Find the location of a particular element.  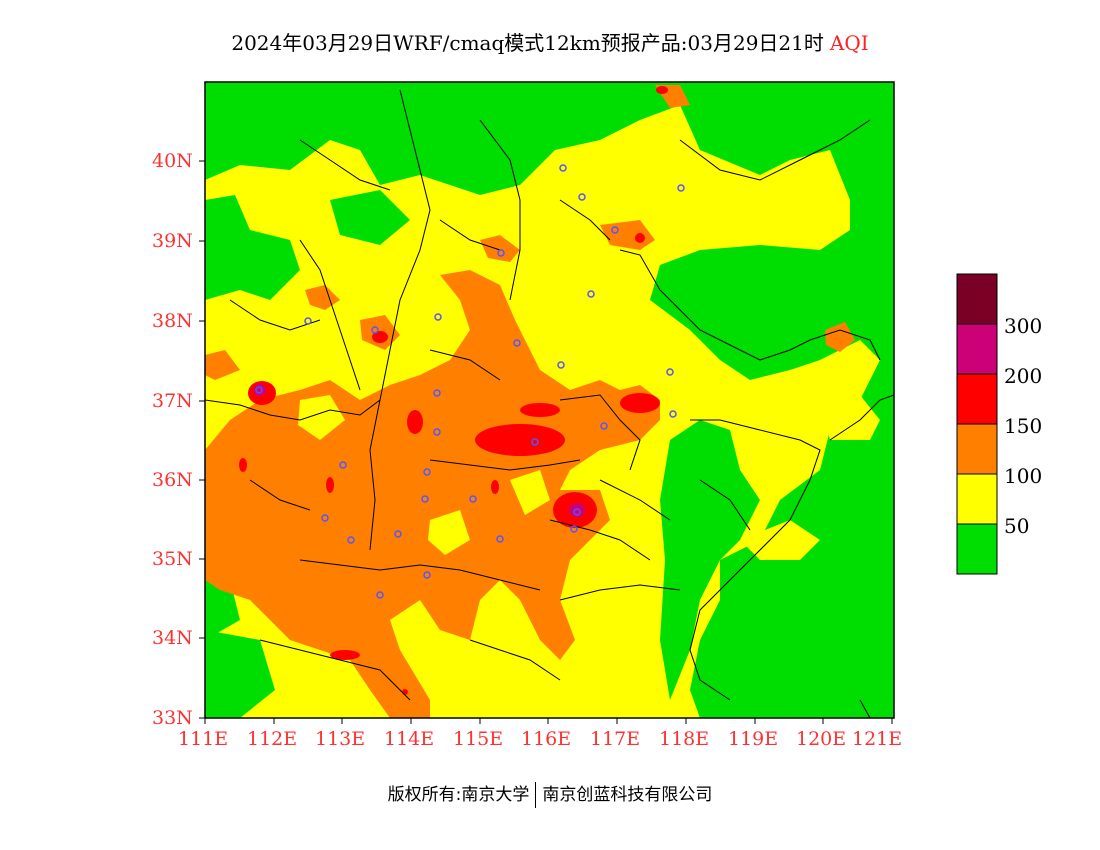

lon-label: 112E is located at coordinates (272, 739).